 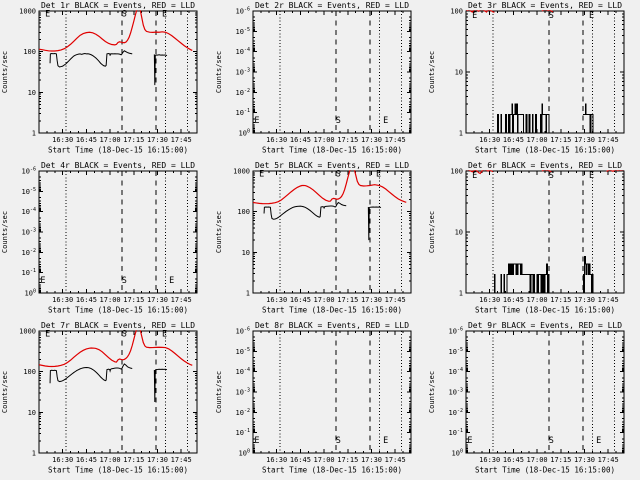 What do you see at coordinates (118, 5) in the screenshot?
I see `panel-title: Det 1r BLACK = Events, RED = LLD` at bounding box center [118, 5].